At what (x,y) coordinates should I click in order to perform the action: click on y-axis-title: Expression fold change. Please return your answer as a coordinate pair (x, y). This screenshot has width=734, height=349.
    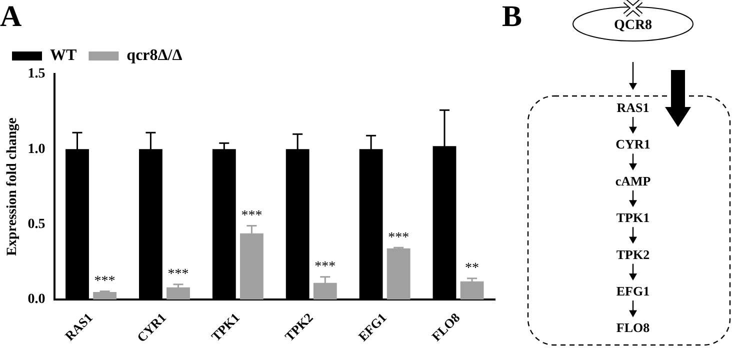
    Looking at the image, I should click on (12, 187).